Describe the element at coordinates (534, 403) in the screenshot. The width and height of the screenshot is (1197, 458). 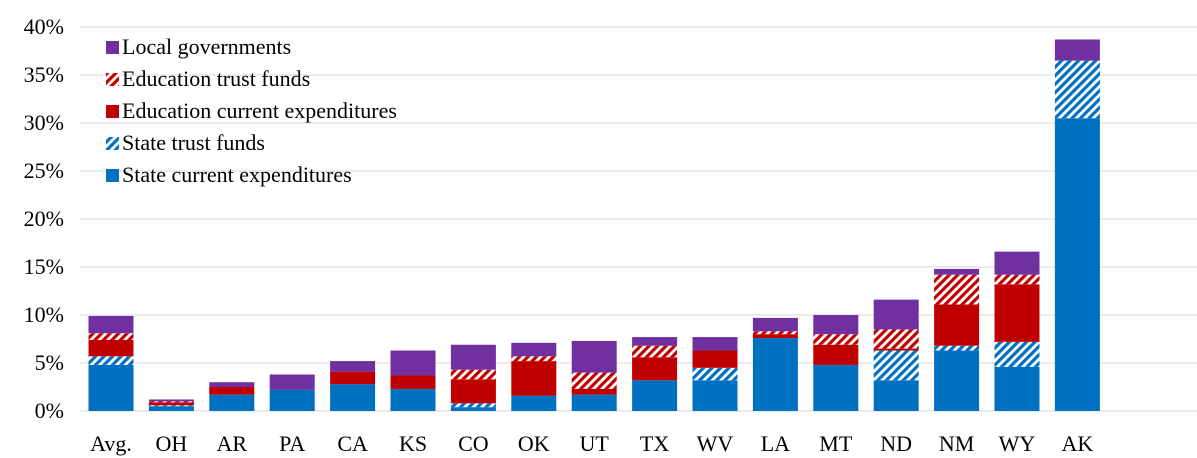
I see `bar-segment-state-current-expenditures-ok` at that location.